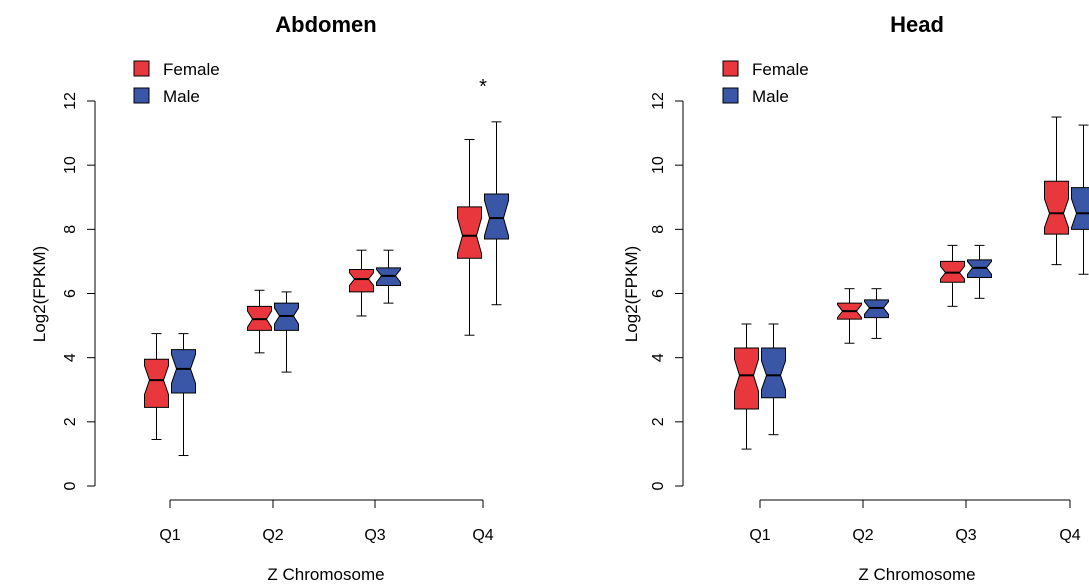 This screenshot has width=1089, height=585. I want to click on significance-marker: *, so click(483, 87).